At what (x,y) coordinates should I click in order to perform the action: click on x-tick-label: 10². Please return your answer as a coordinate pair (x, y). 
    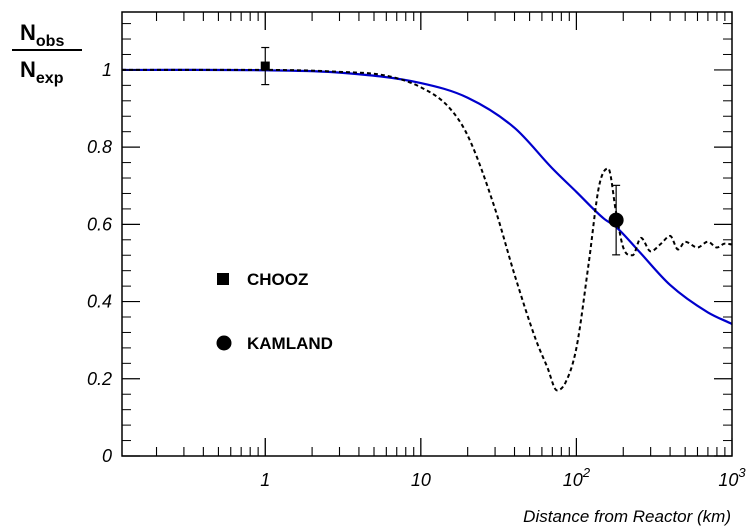
    Looking at the image, I should click on (577, 477).